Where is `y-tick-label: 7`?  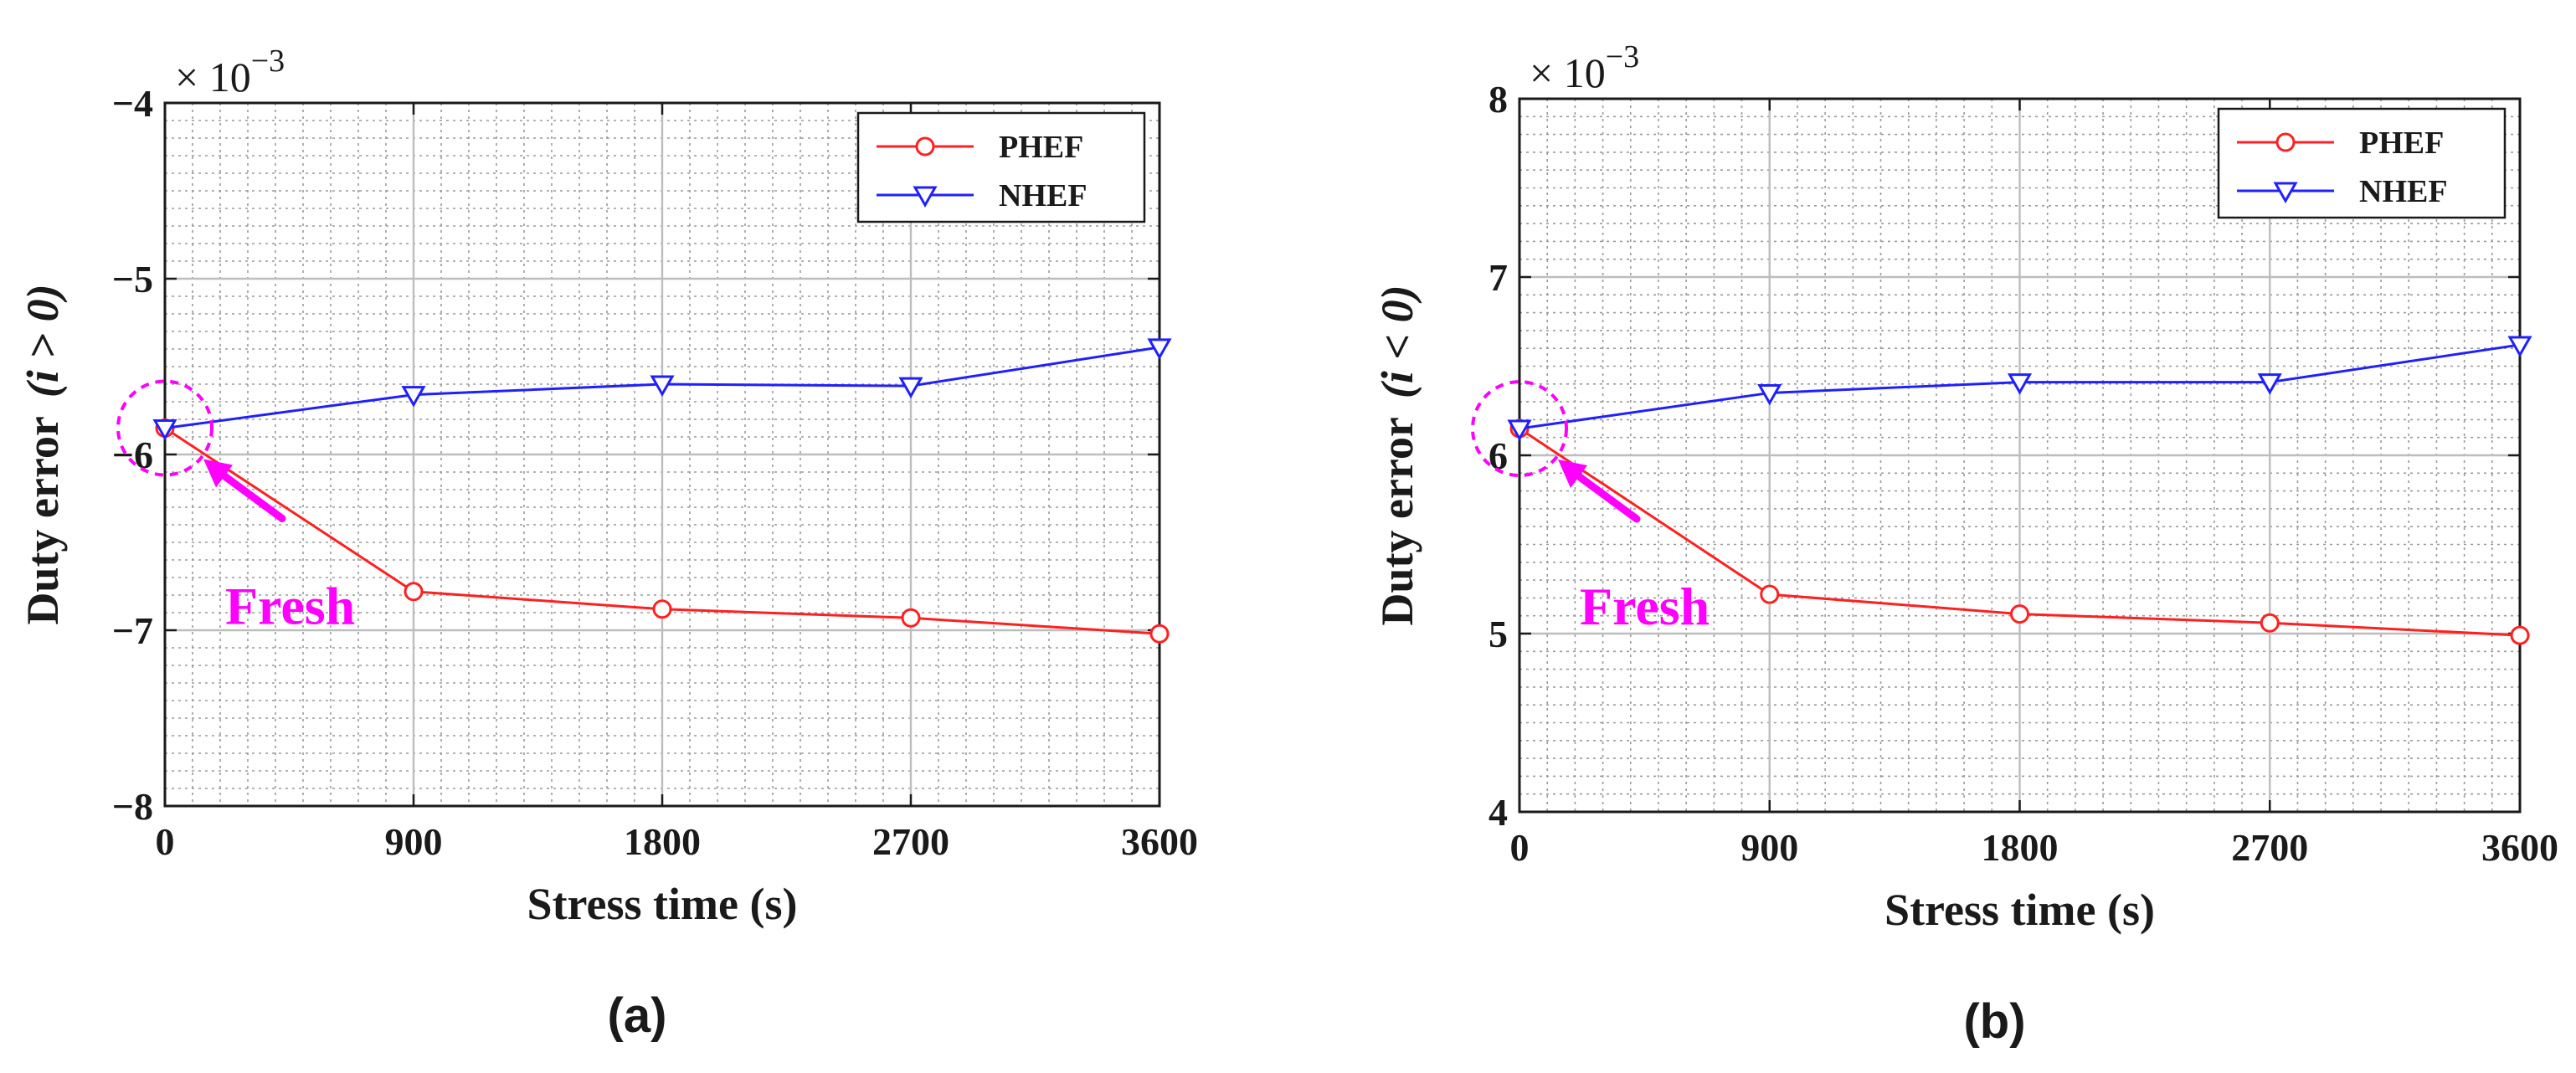 y-tick-label: 7 is located at coordinates (1499, 277).